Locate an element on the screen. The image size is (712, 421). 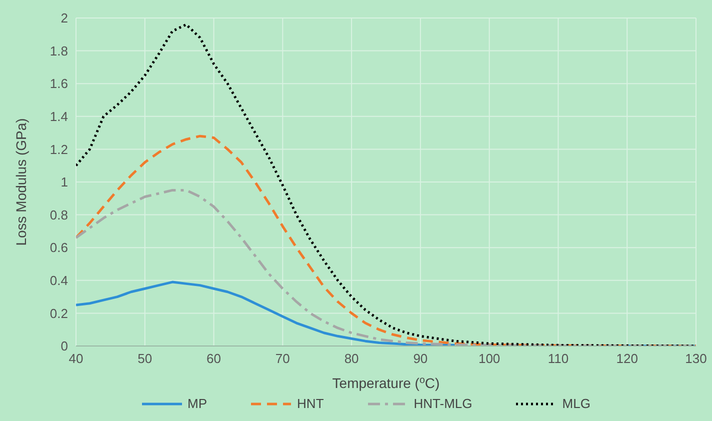
y-tick-label: 0.6 is located at coordinates (59, 248).